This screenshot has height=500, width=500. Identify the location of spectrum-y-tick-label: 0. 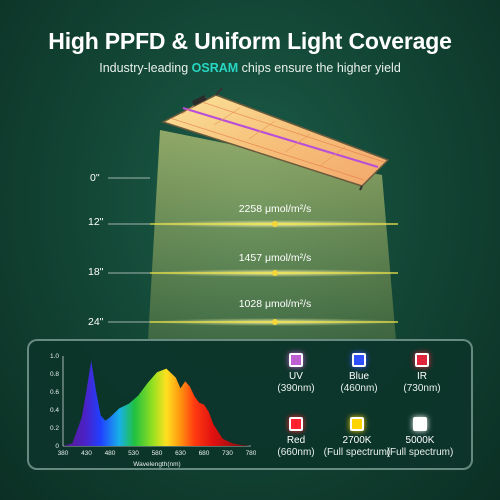
(57, 446).